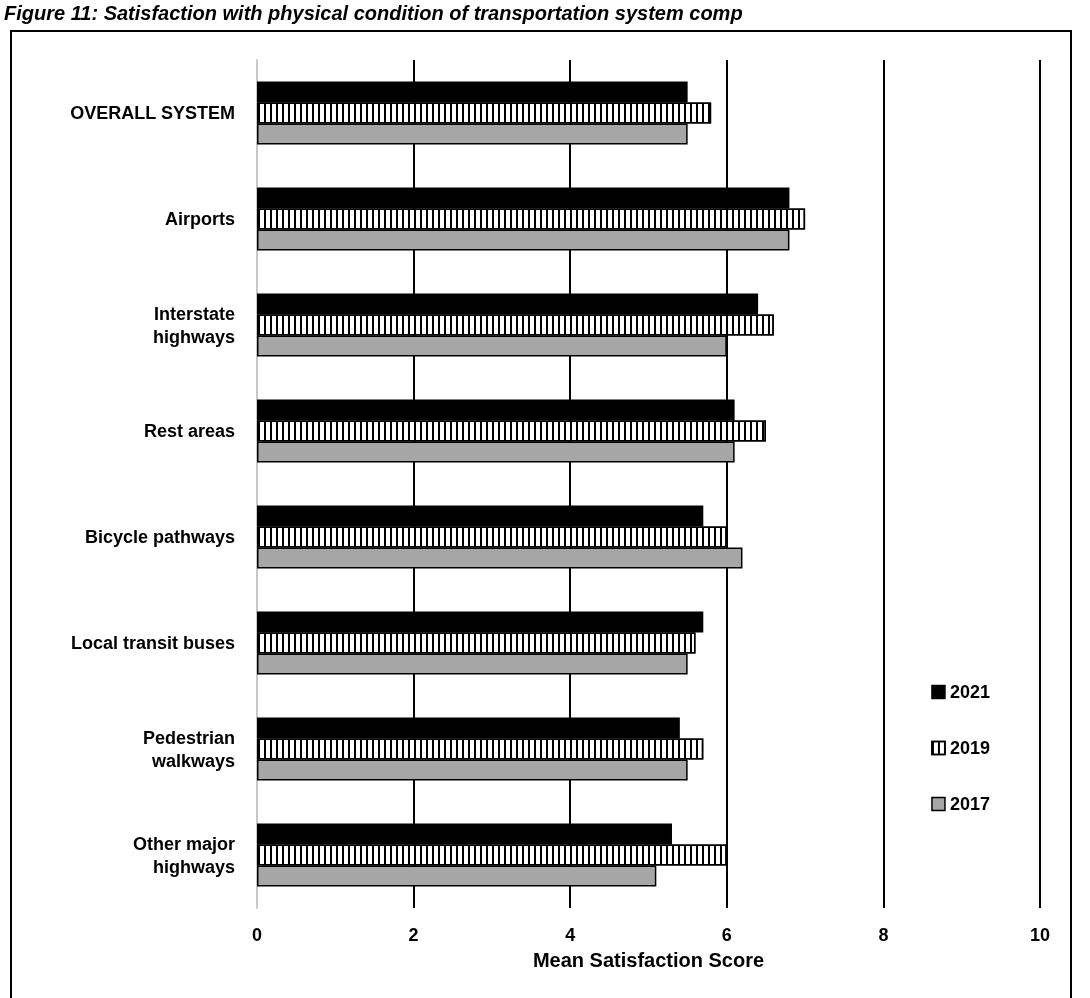 This screenshot has height=998, width=1090. I want to click on y-tick-label: Local transit buses, so click(152, 643).